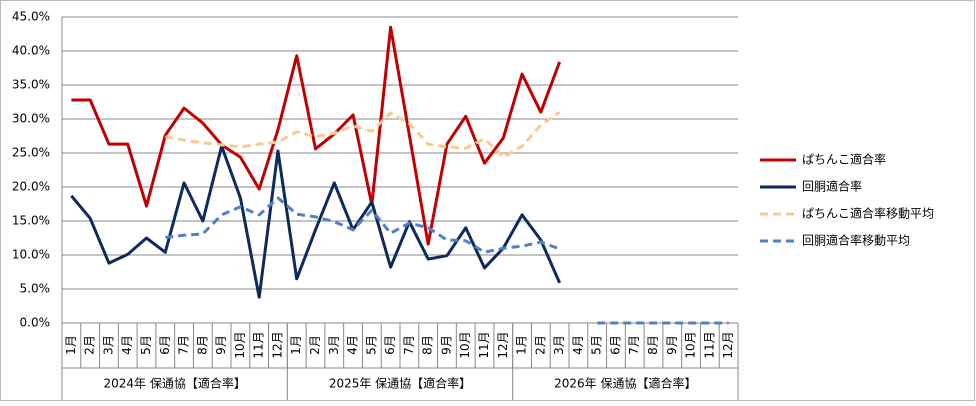 The height and width of the screenshot is (406, 976). Describe the element at coordinates (31, 85) in the screenshot. I see `y-tick-label: 35.0%` at that location.